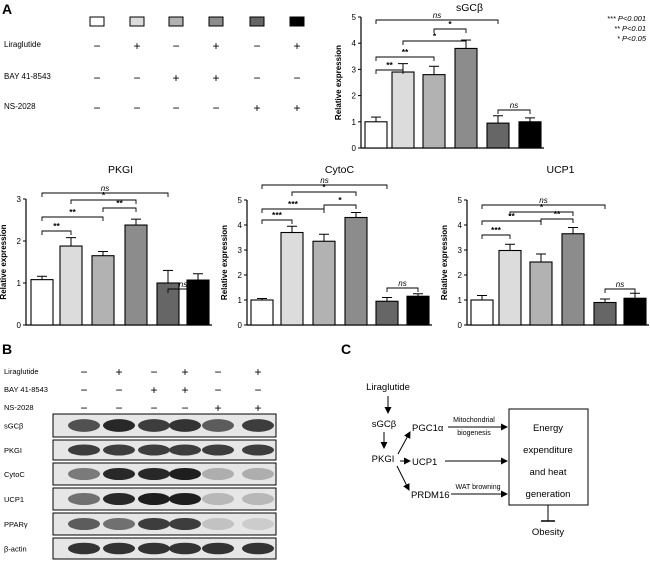 Image resolution: width=650 pixels, height=563 pixels. I want to click on label-mito-2: biogenesis, so click(474, 433).